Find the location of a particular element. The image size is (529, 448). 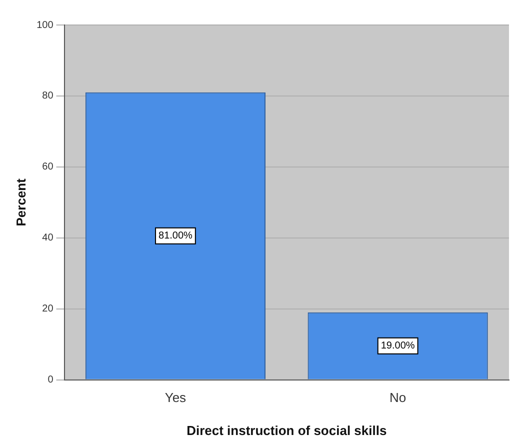

data-label: 81.00% is located at coordinates (175, 236).